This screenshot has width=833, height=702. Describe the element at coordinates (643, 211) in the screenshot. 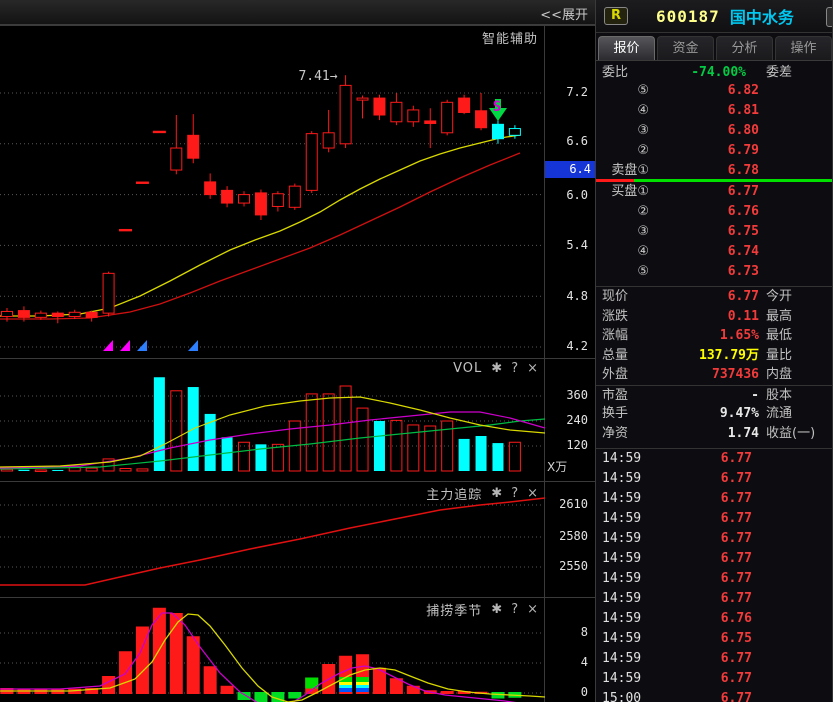

I see `bid-level-label: ②` at that location.